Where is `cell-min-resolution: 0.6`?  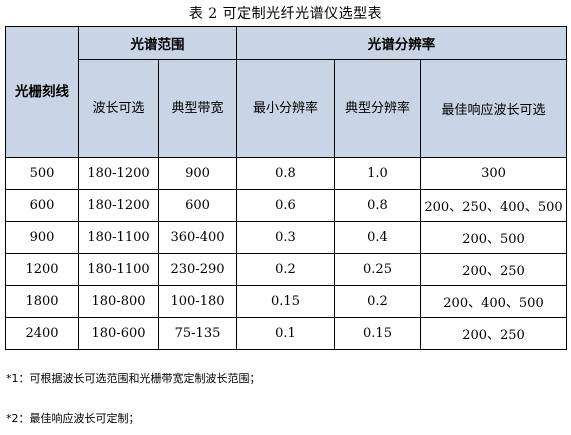 cell-min-resolution: 0.6 is located at coordinates (285, 205).